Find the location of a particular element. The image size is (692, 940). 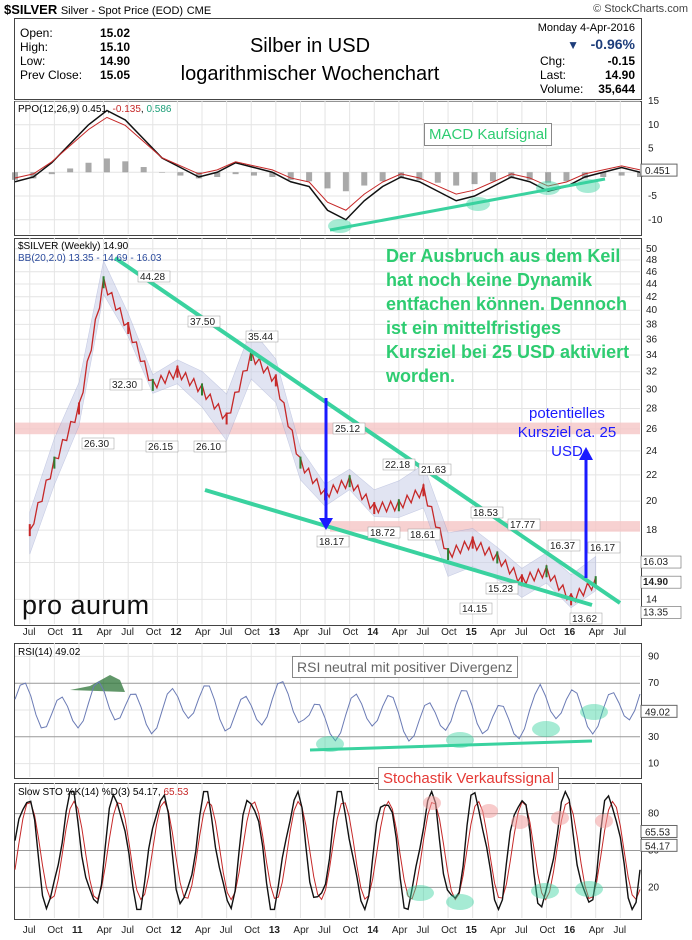

ohlc-value: 14.90 is located at coordinates (114, 61).